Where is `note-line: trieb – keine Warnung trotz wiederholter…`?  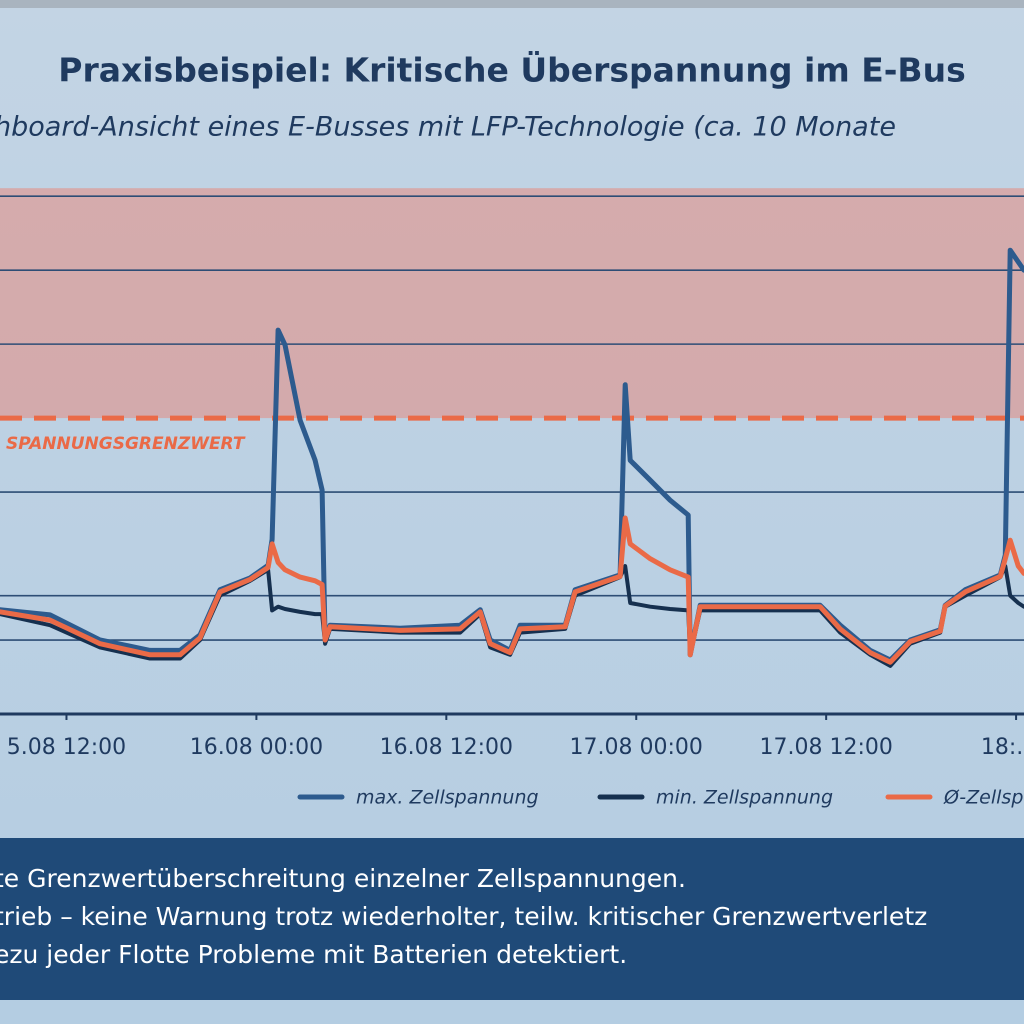 note-line: trieb – keine Warnung trotz wiederholter… is located at coordinates (463, 916).